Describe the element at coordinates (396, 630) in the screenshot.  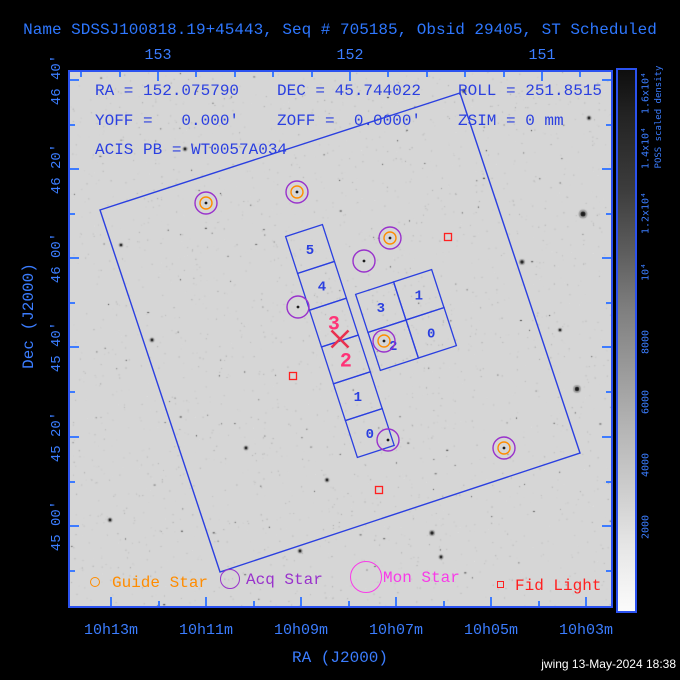
I see `ra-hour-label: 10h07m` at that location.